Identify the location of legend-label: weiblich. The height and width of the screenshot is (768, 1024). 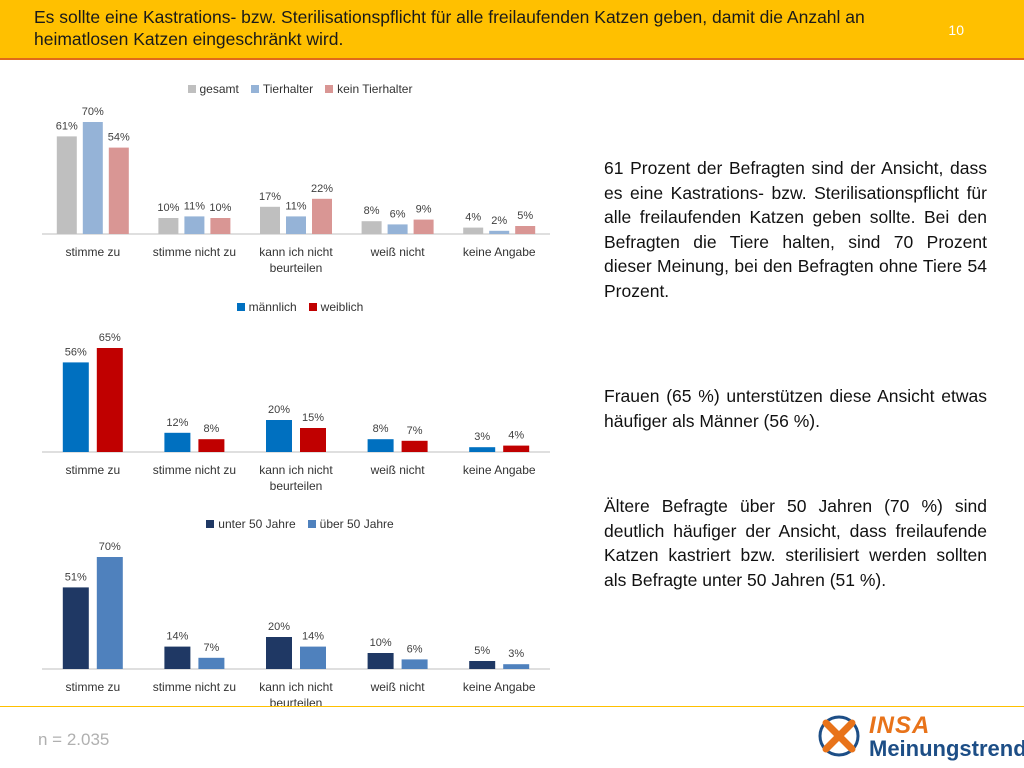
(342, 307).